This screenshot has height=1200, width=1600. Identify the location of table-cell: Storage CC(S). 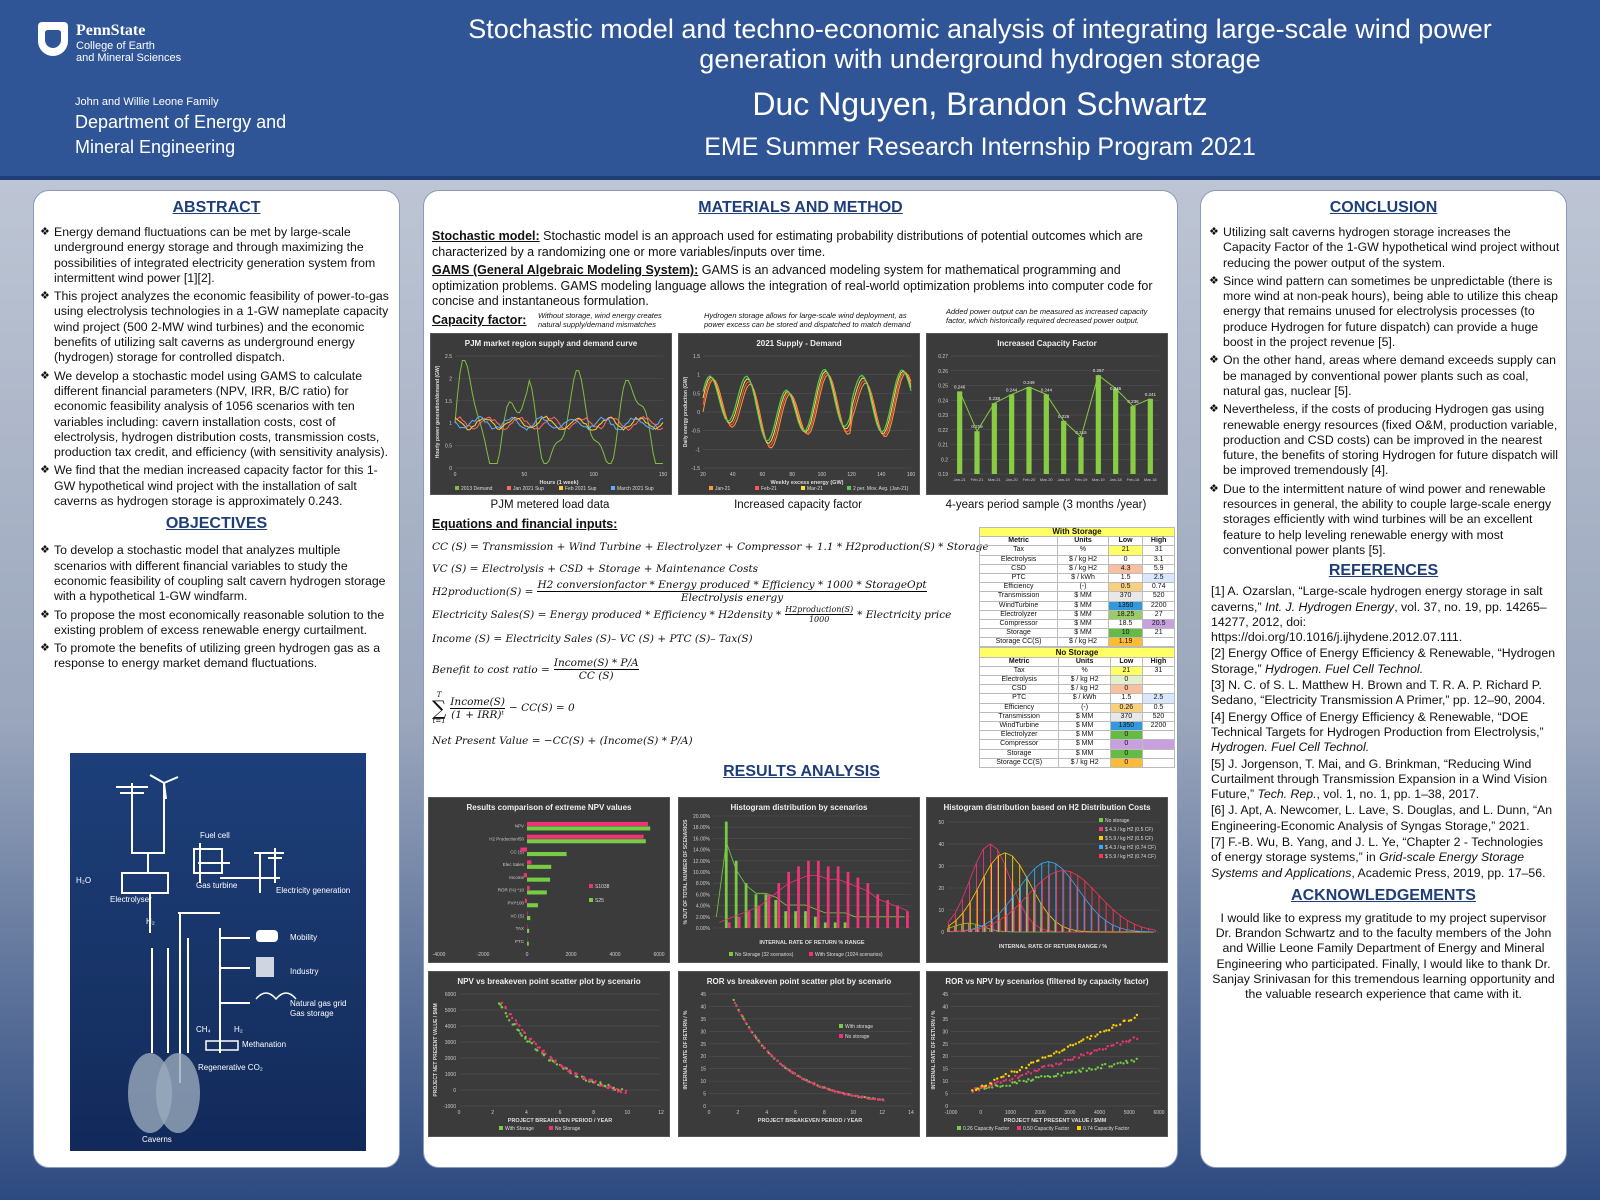
(1018, 642).